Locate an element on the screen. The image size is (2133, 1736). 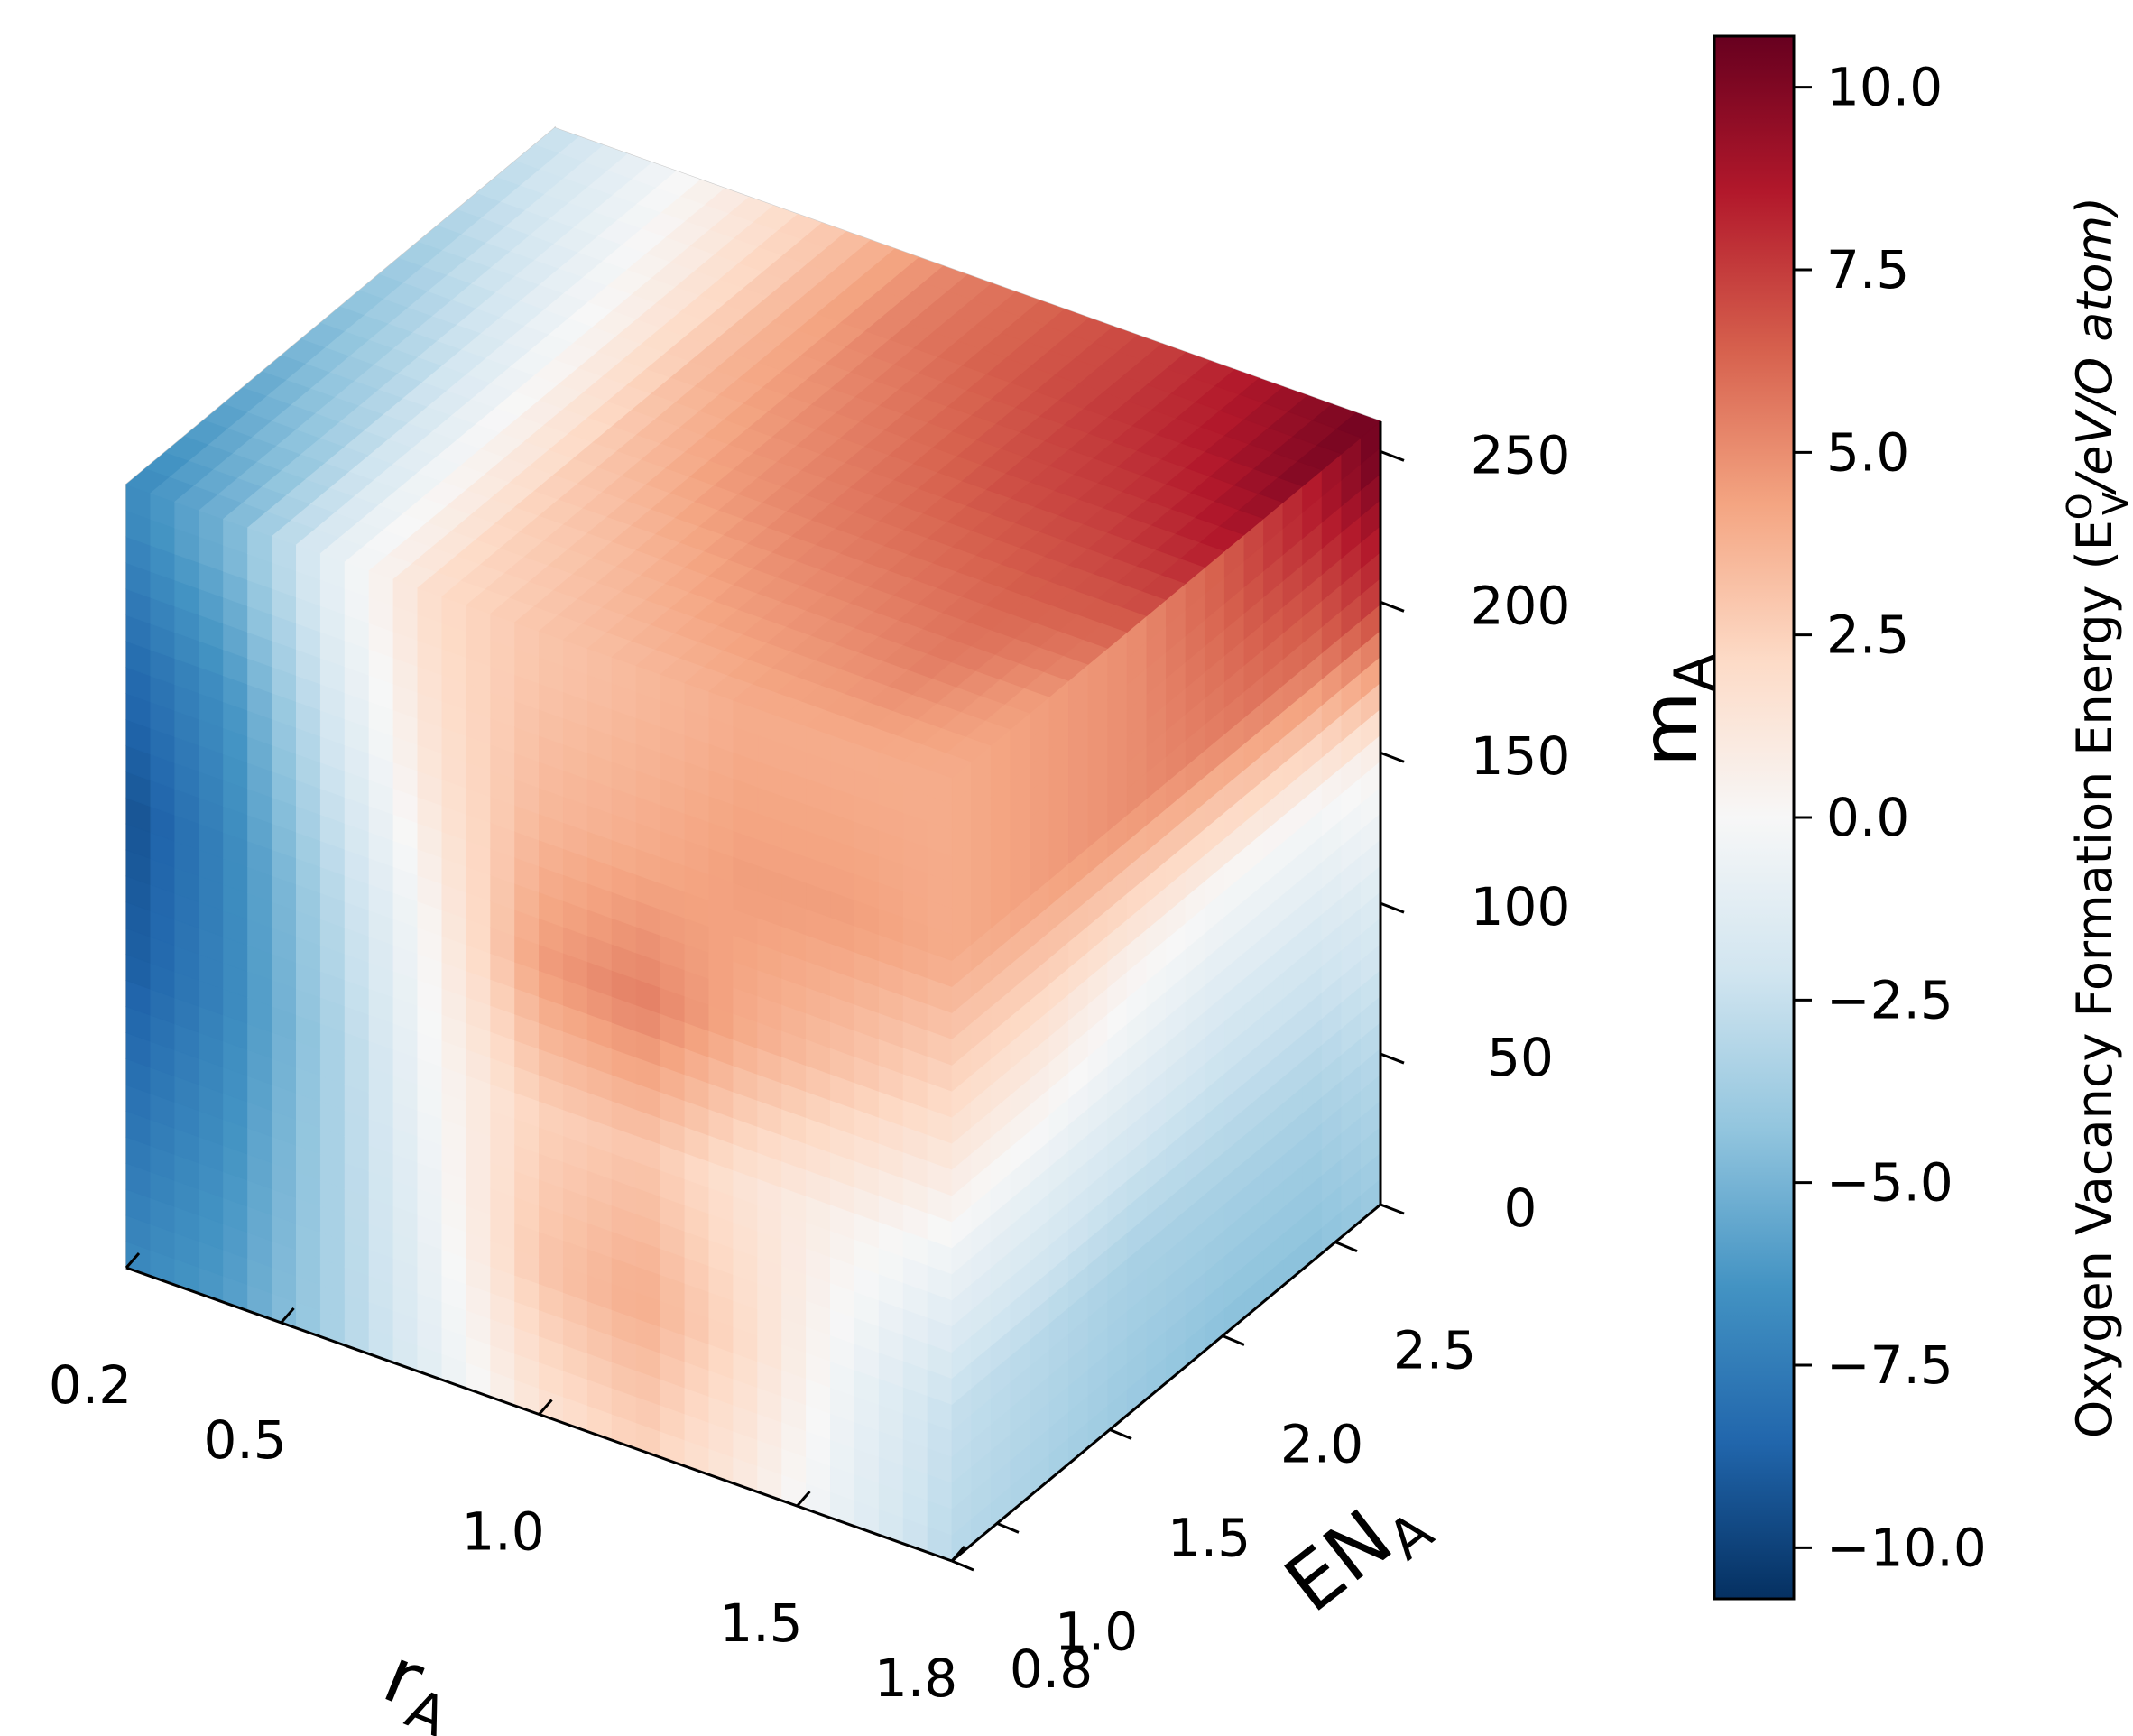
y-tick-label: 2.5 is located at coordinates (1434, 1351).